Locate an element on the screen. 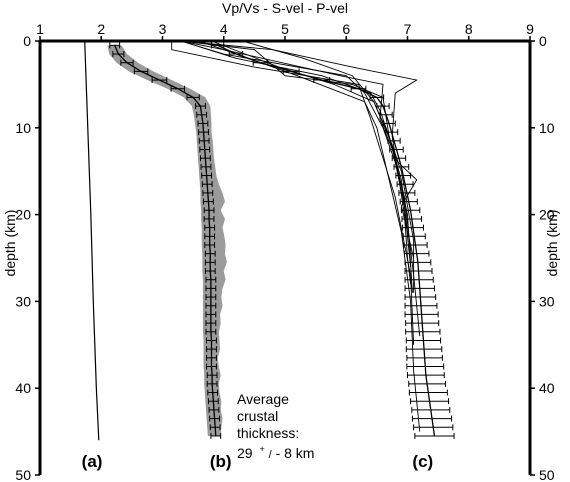 The width and height of the screenshot is (570, 482). series-a-line is located at coordinates (92, 240).